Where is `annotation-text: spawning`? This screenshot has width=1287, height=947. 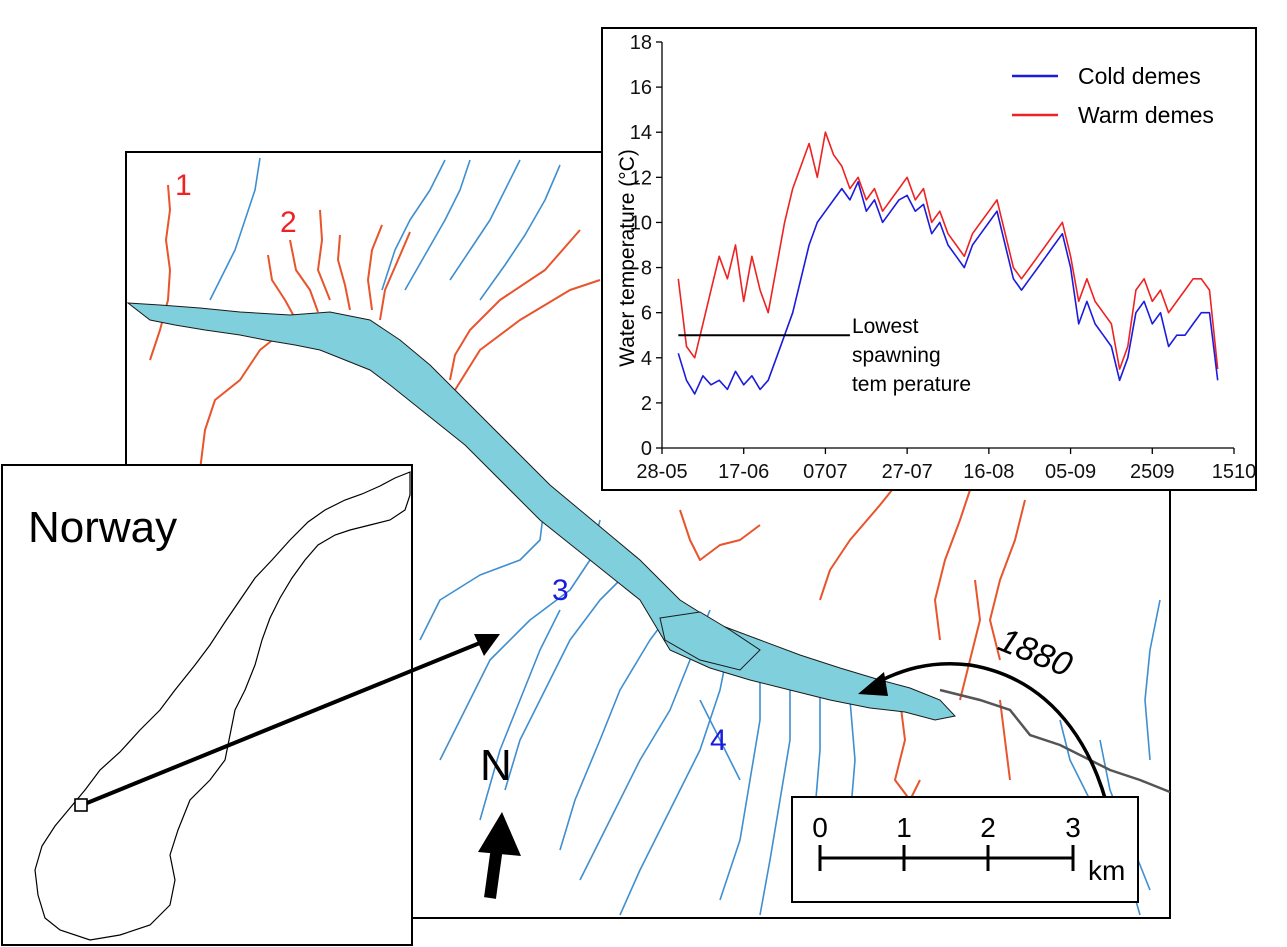
annotation-text: spawning is located at coordinates (896, 355).